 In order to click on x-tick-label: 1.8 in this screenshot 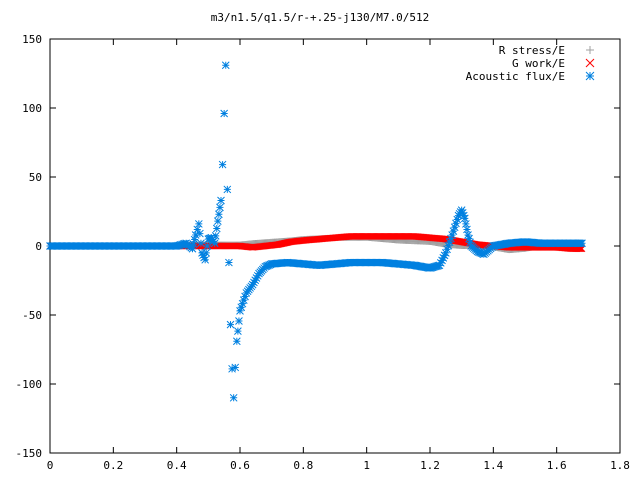, I will do `click(620, 465)`.